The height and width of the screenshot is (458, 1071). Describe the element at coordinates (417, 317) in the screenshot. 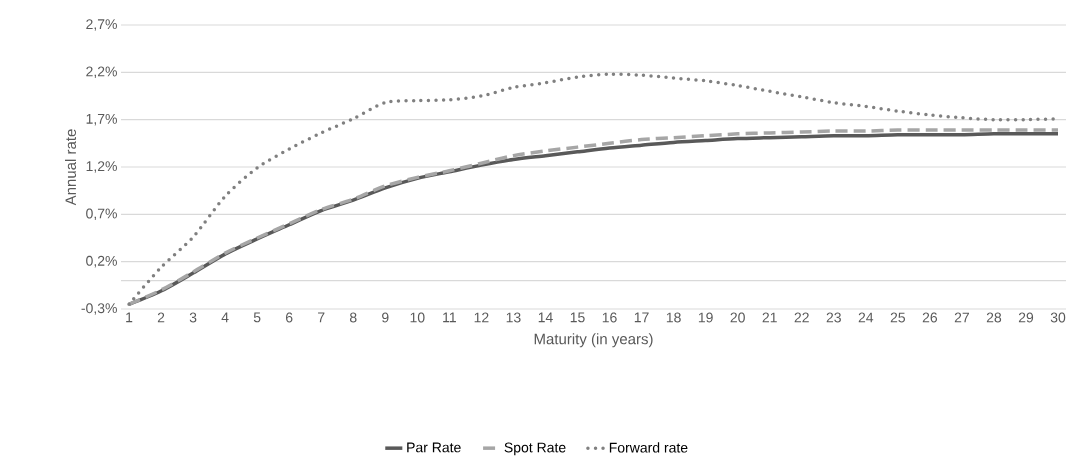

I see `x-tick-label: 10` at that location.